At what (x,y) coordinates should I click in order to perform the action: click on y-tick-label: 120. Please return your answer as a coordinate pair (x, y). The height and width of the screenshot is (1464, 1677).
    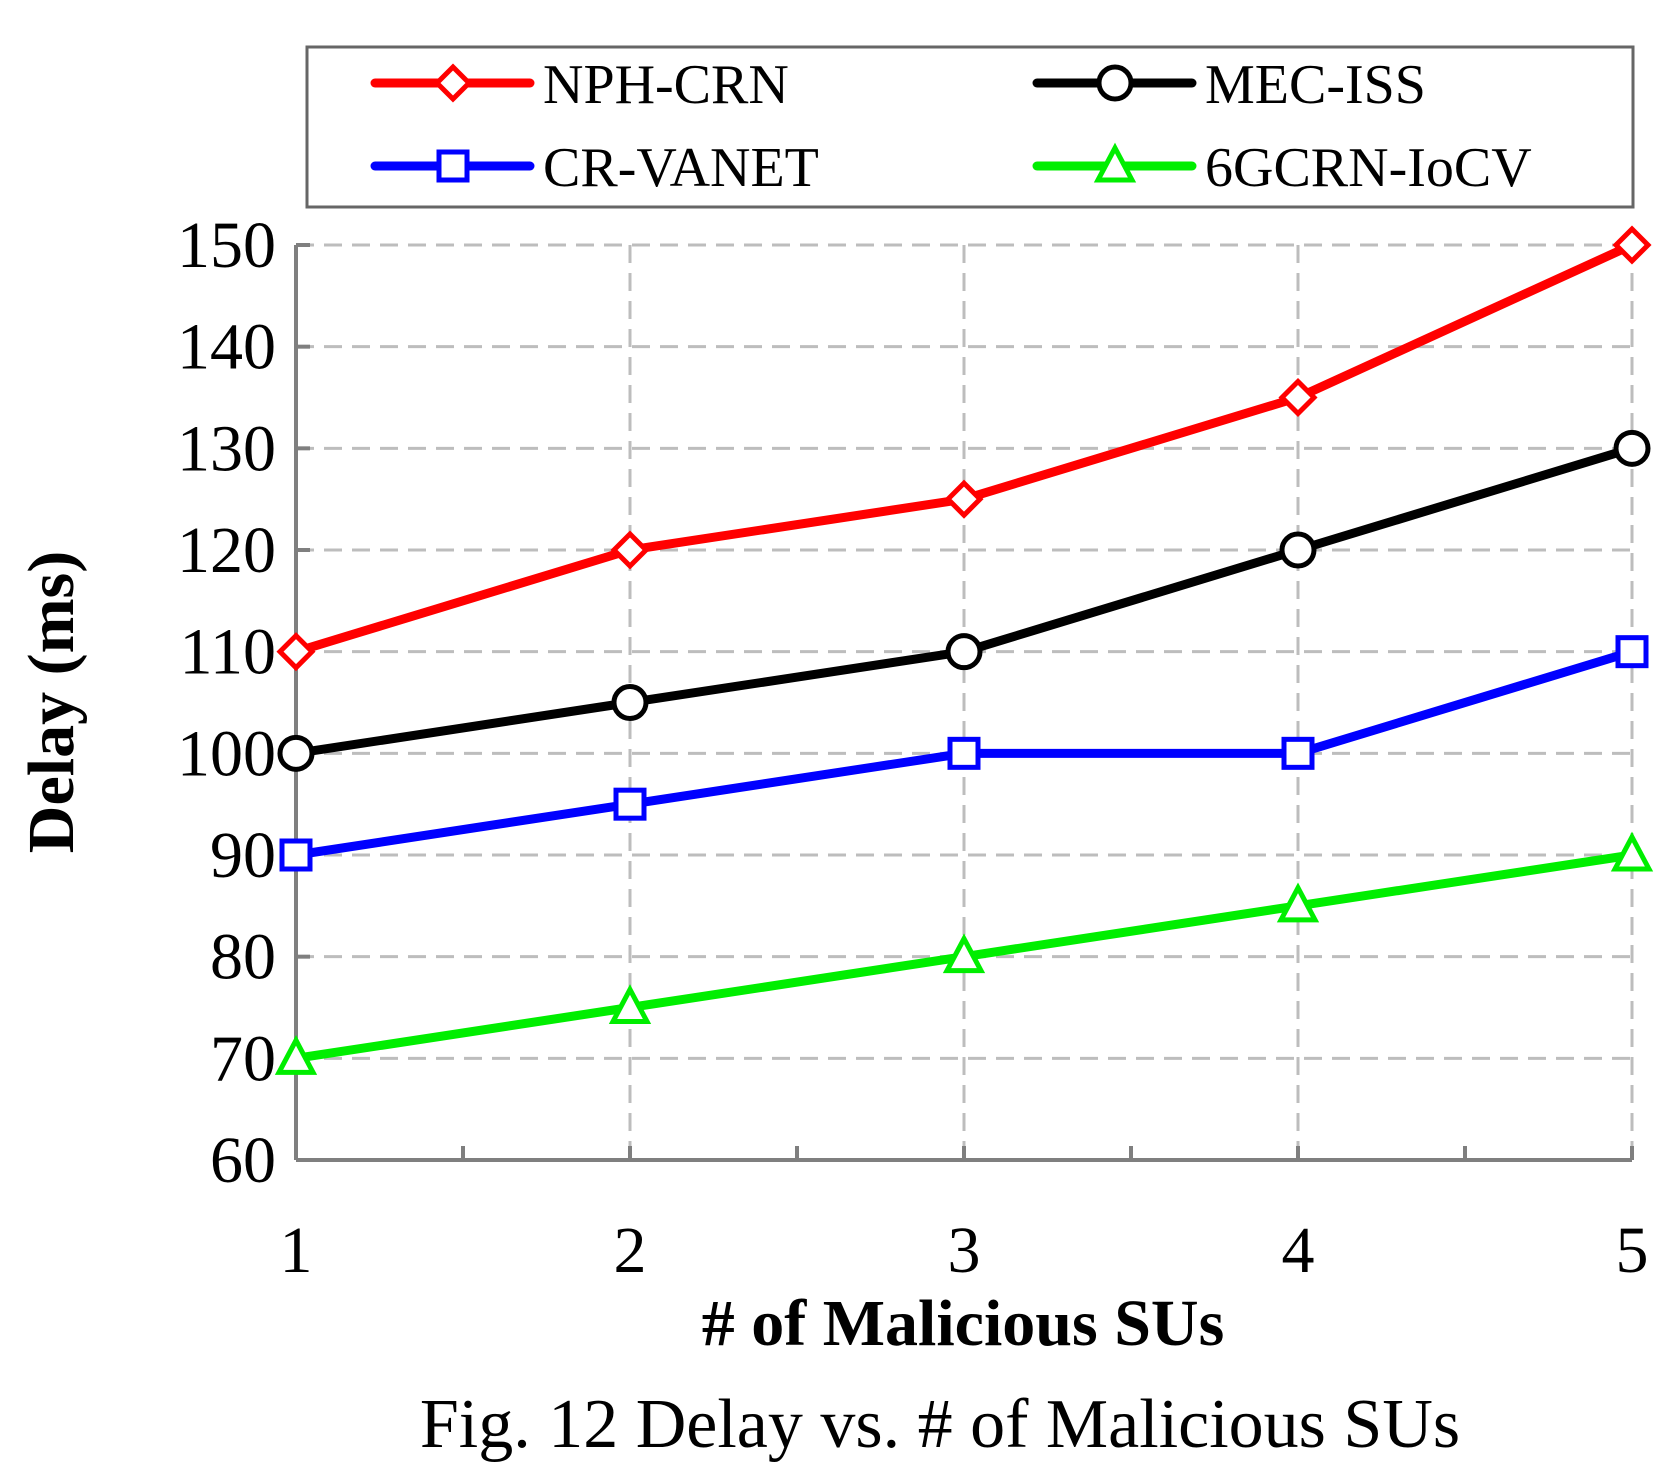
    Looking at the image, I should click on (226, 550).